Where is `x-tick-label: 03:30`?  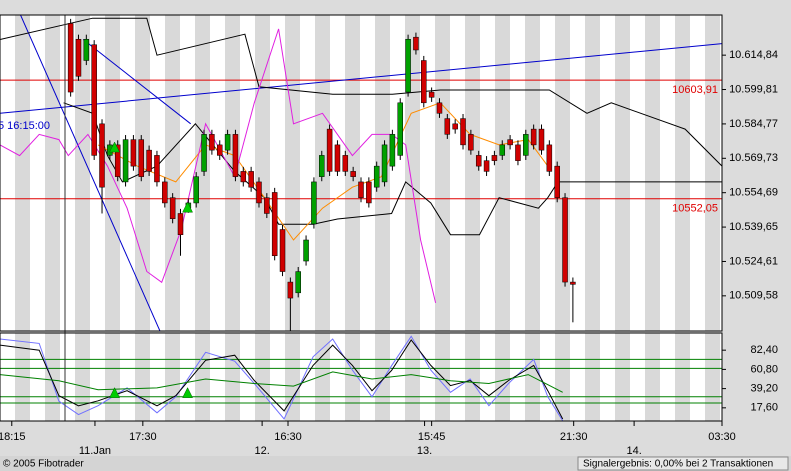
x-tick-label: 03:30 is located at coordinates (722, 437).